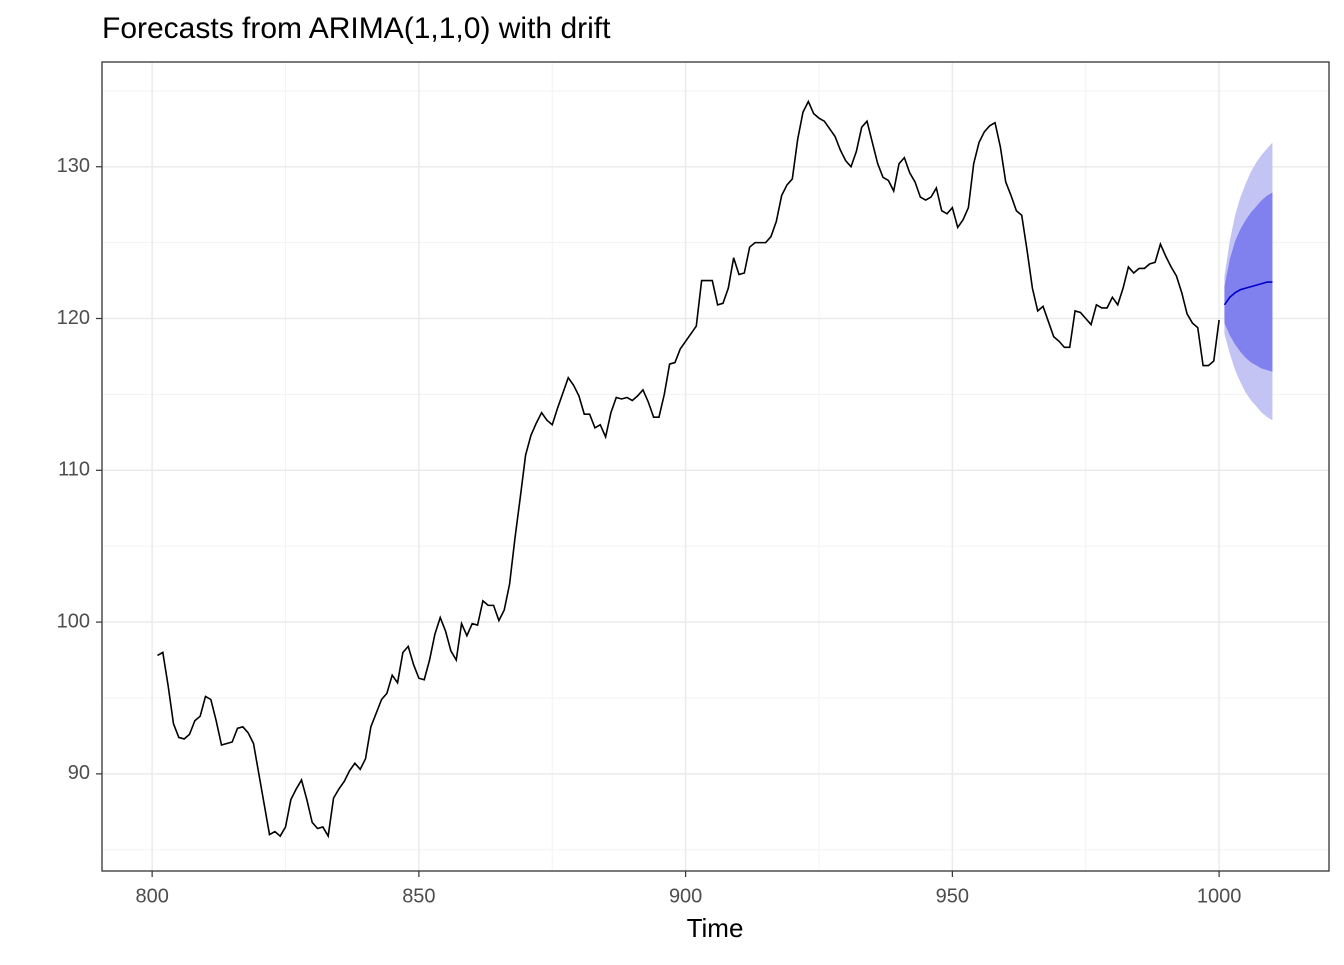 The height and width of the screenshot is (965, 1344). What do you see at coordinates (73, 621) in the screenshot?
I see `y-tick-label: 100` at bounding box center [73, 621].